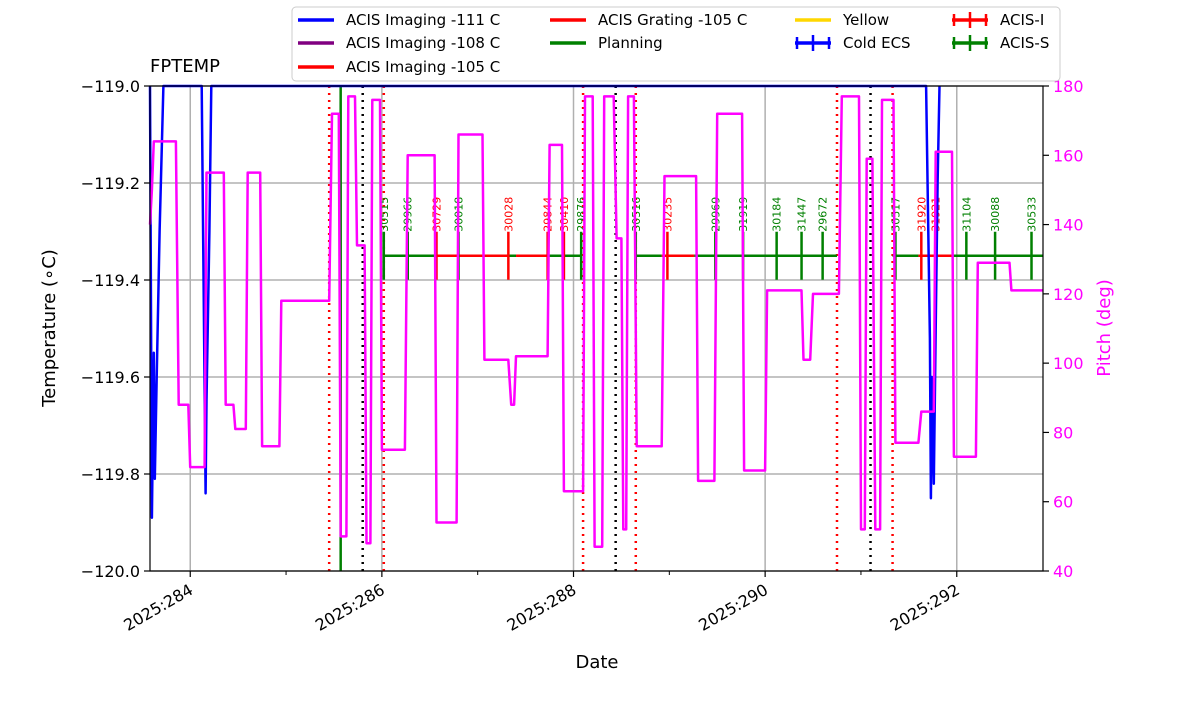 The height and width of the screenshot is (714, 1200). Describe the element at coordinates (1063, 502) in the screenshot. I see `y2-tick-label: 60` at that location.